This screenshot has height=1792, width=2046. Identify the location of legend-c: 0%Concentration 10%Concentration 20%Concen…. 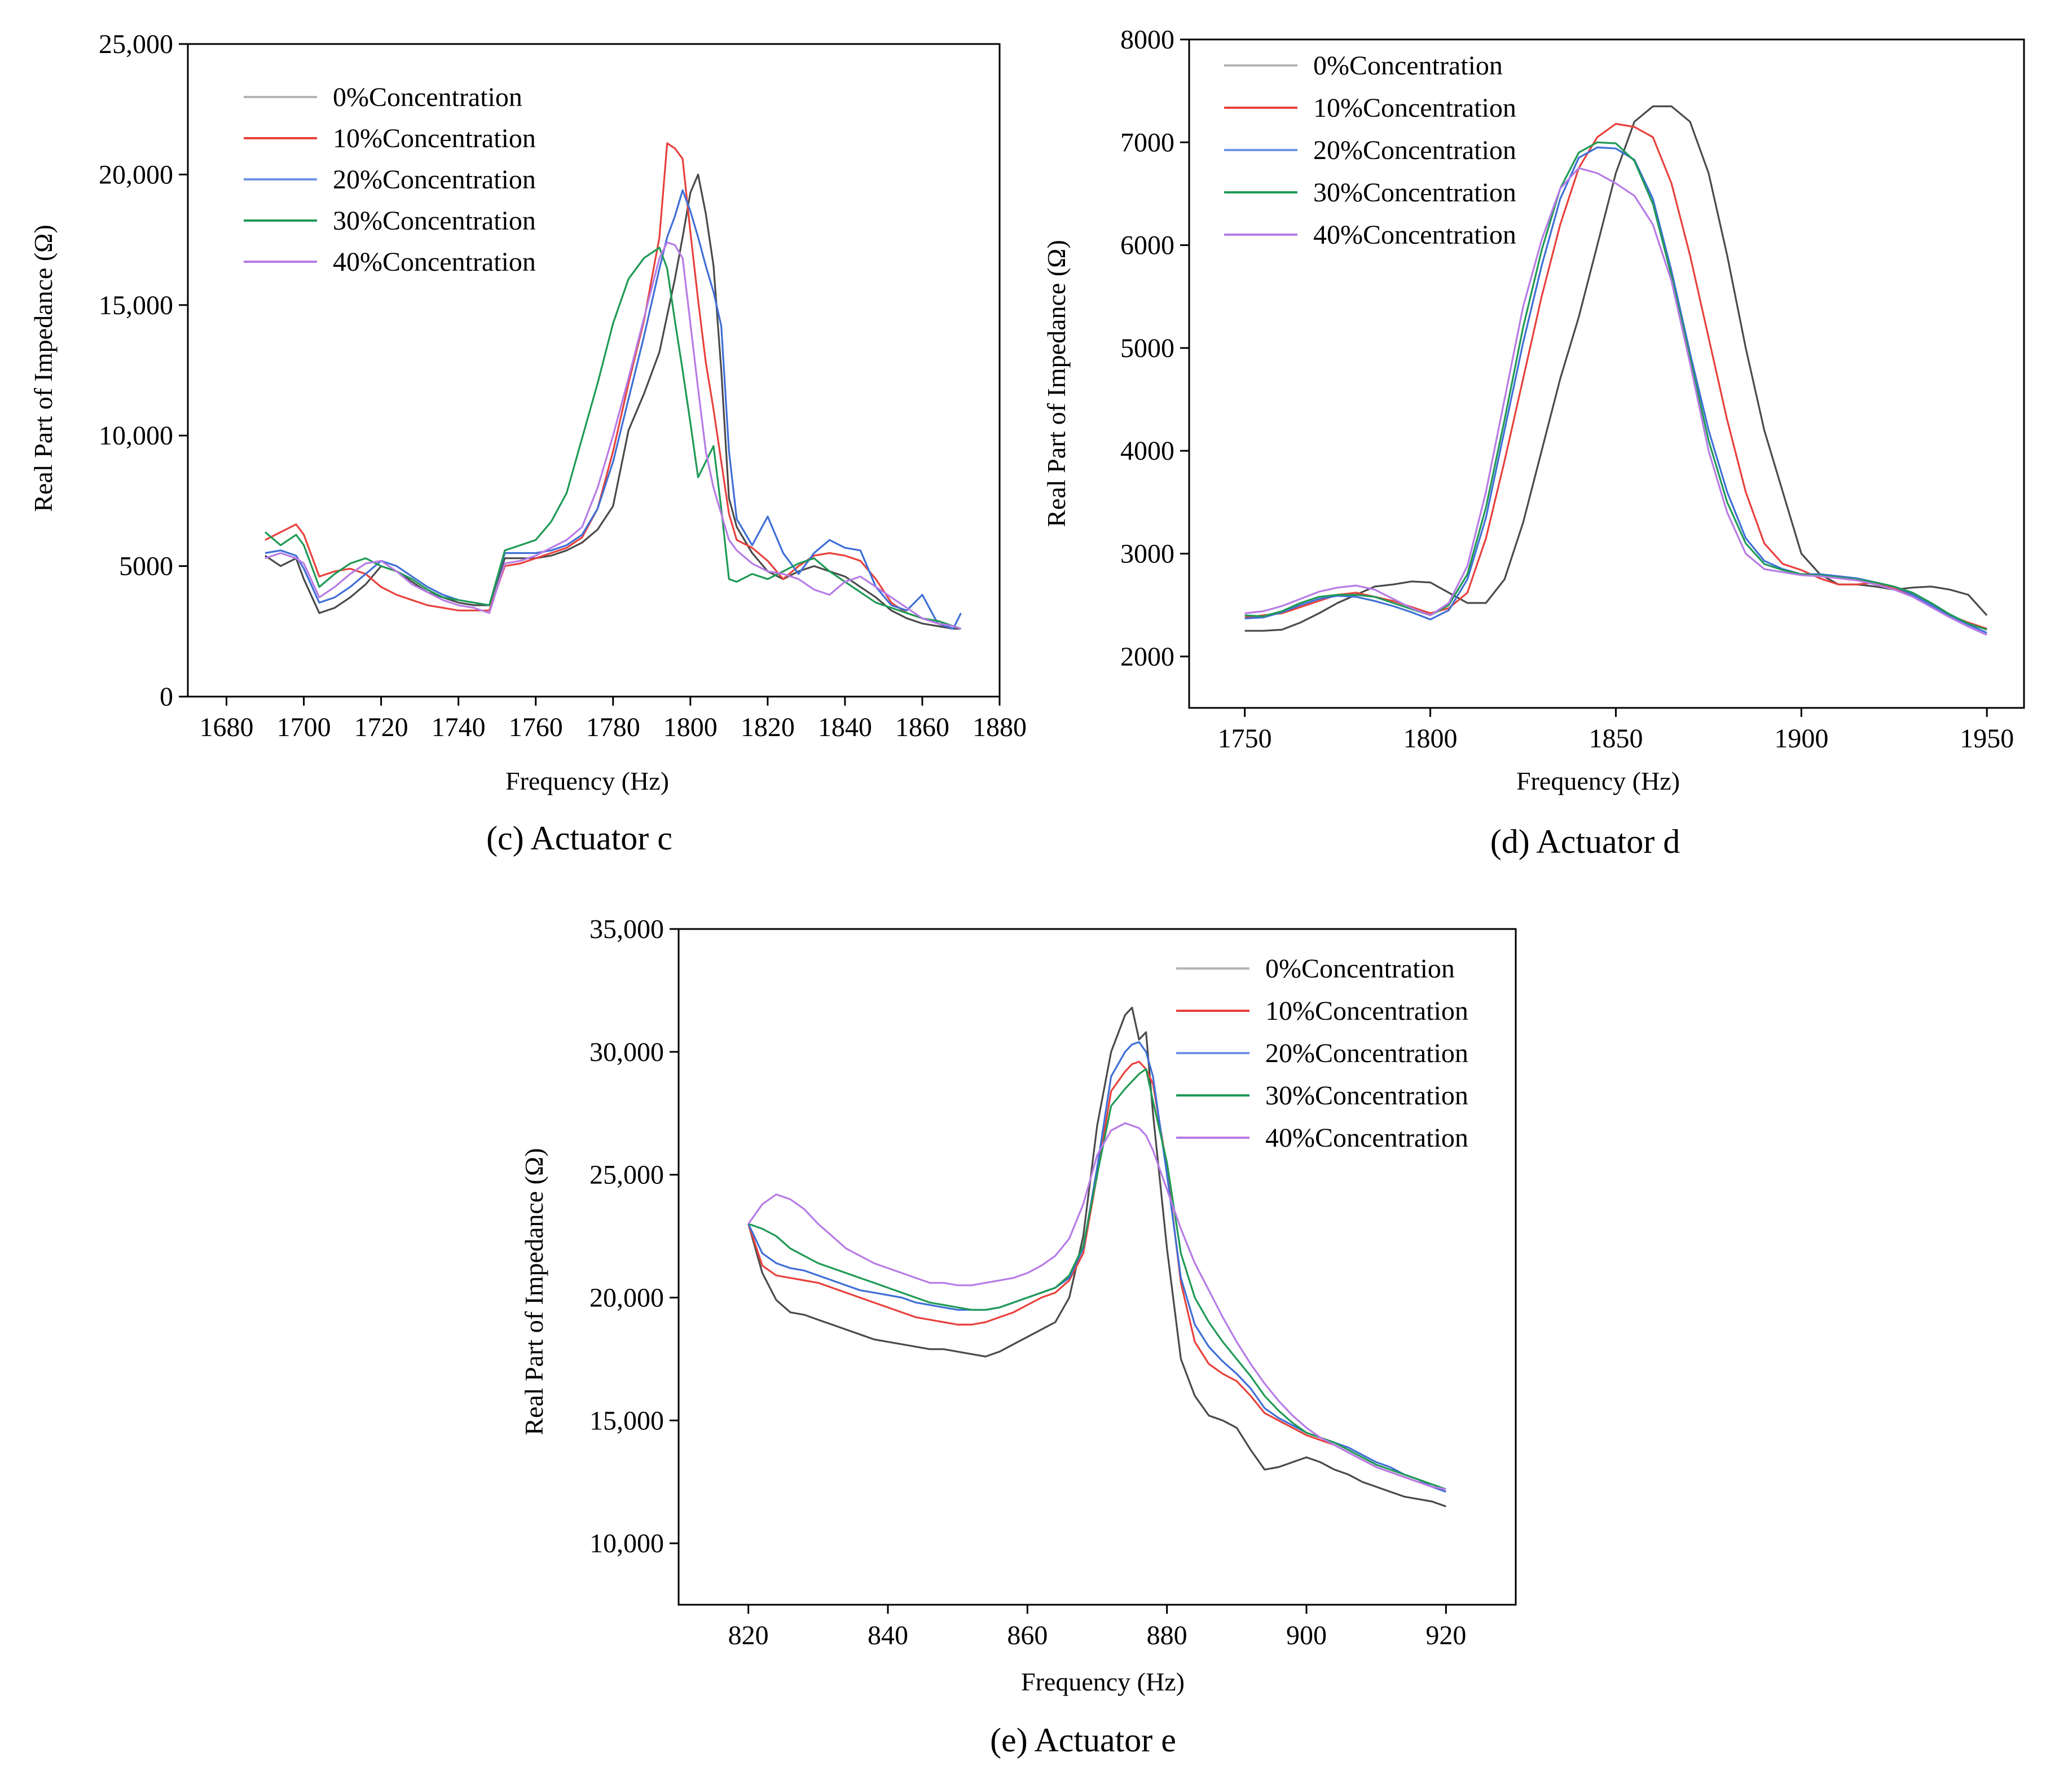
(390, 179).